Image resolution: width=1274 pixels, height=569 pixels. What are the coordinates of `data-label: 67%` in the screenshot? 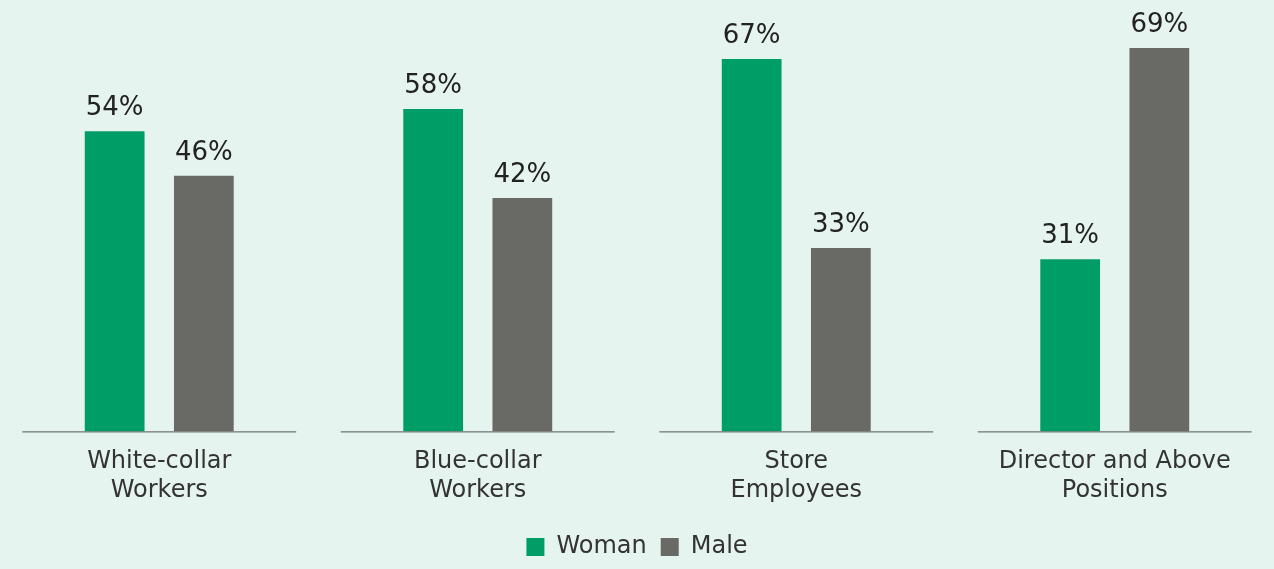 It's located at (751, 33).